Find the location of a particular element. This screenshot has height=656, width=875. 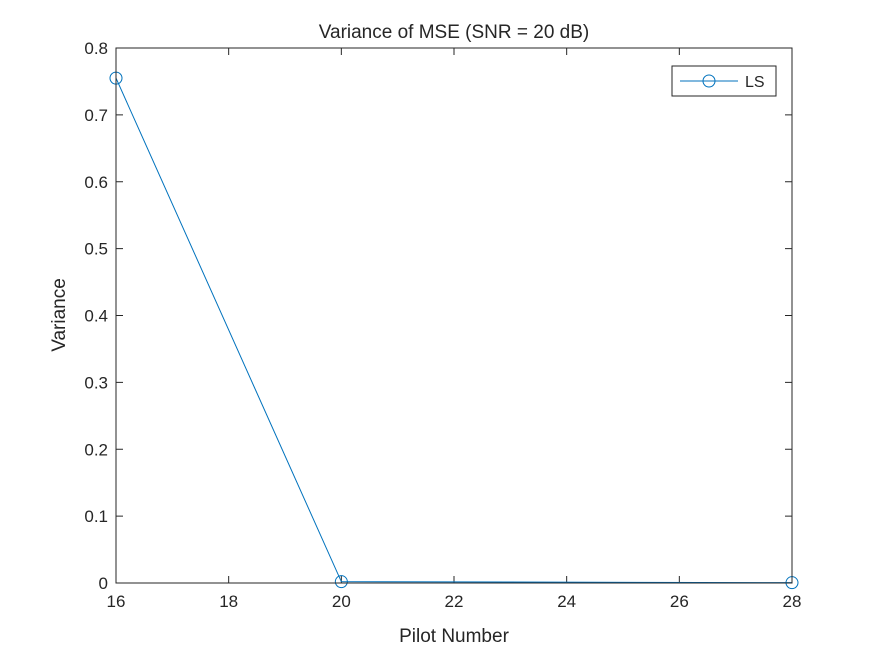

x-tick-label-1: 18 is located at coordinates (228, 601).